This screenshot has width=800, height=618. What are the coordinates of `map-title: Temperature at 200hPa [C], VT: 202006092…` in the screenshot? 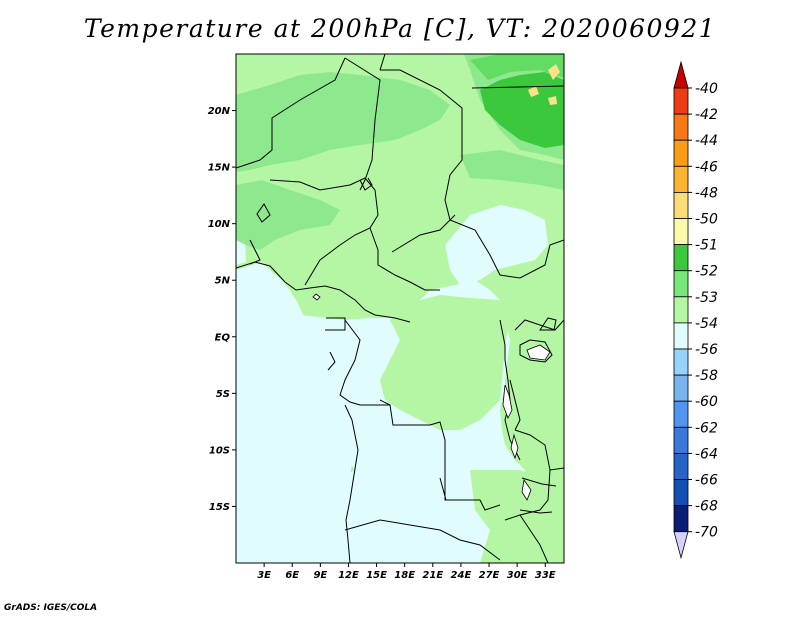 It's located at (400, 28).